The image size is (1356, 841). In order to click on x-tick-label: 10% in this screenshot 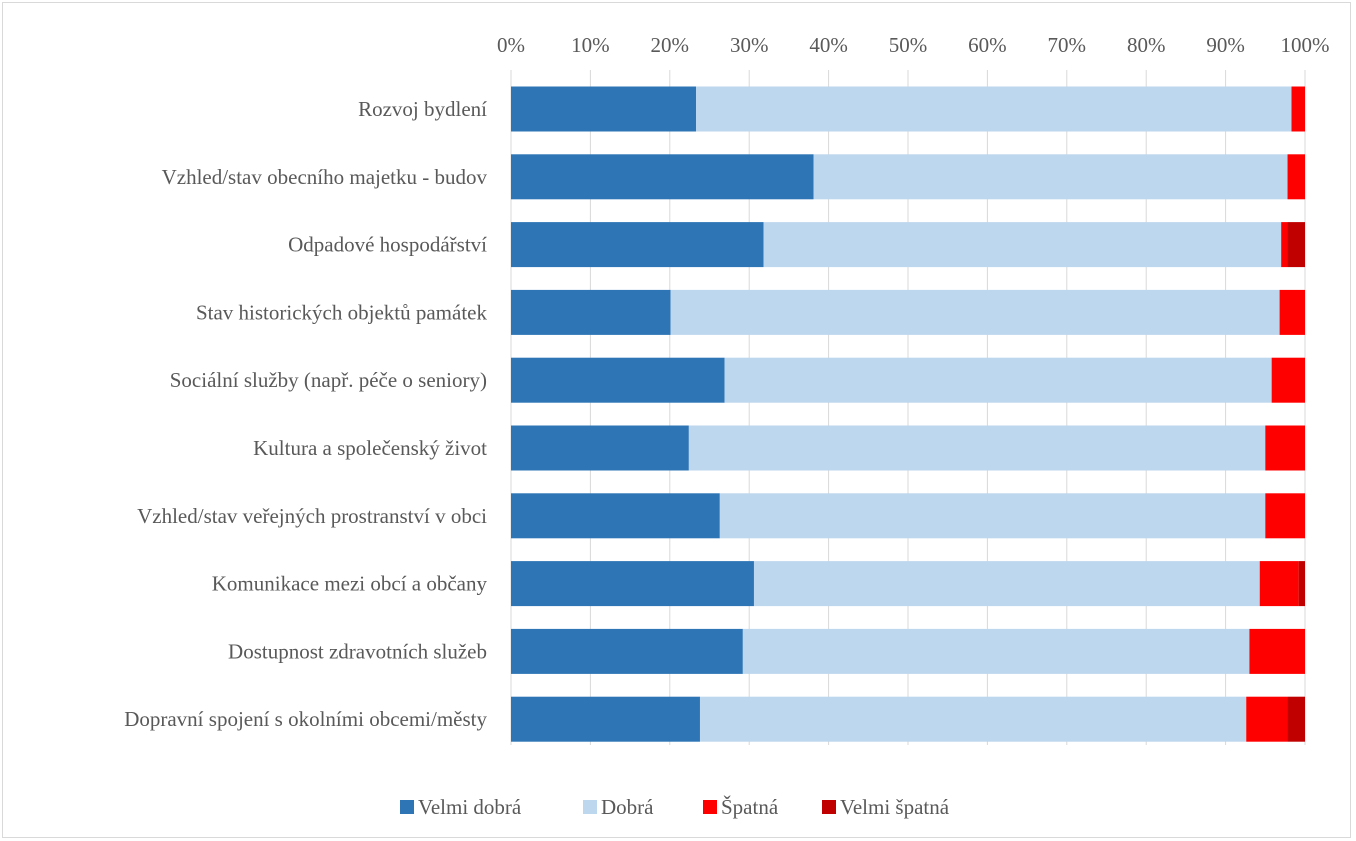, I will do `click(590, 45)`.